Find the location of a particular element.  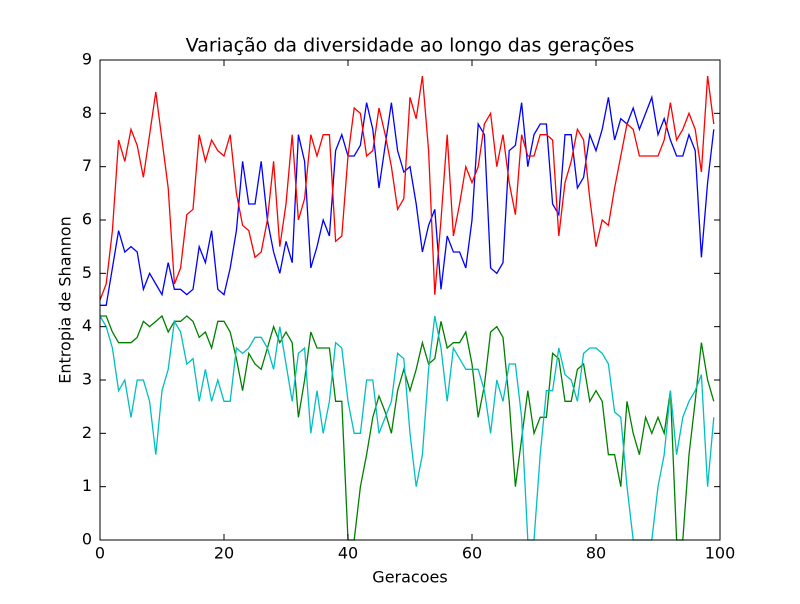

y-tick-label: 2 is located at coordinates (87, 432).